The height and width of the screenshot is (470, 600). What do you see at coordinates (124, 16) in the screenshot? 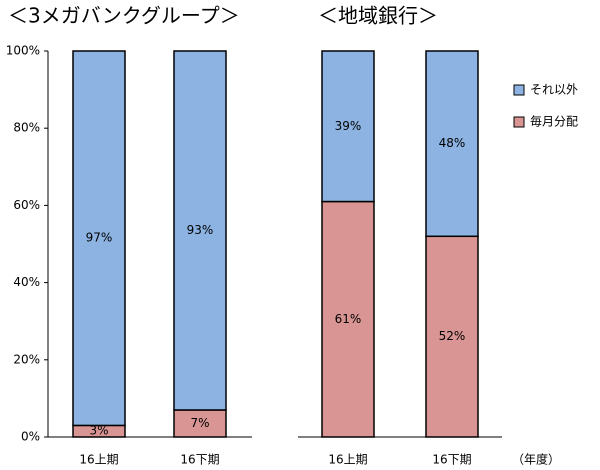
I see `chart-title: ＜3メガバンクグループ＞` at bounding box center [124, 16].